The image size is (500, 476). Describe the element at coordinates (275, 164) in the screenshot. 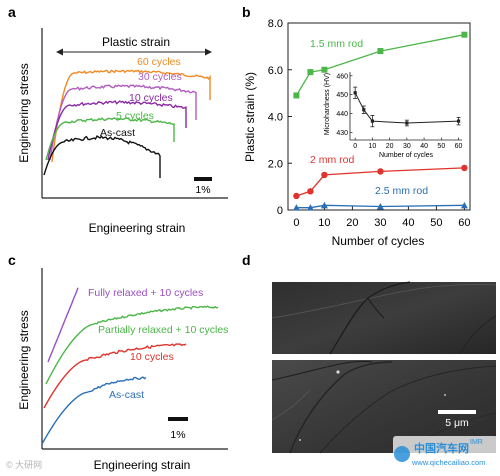

I see `panel-b-ytick-label: 2.0` at that location.